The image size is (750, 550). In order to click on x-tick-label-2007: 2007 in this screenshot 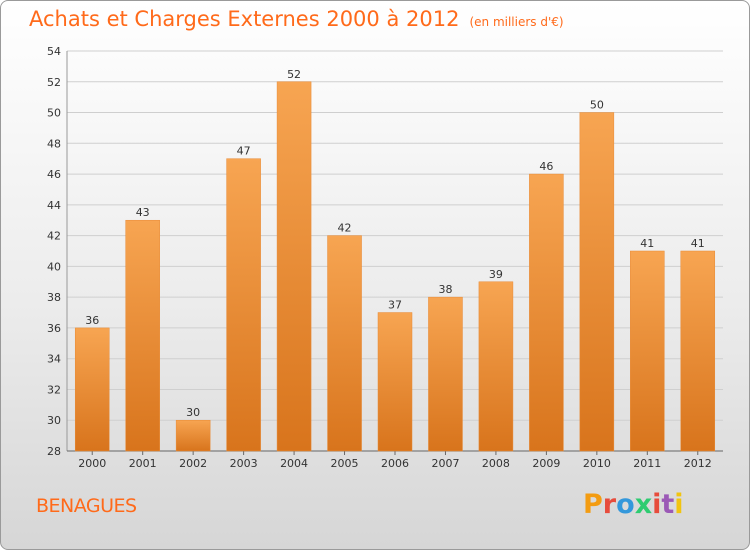, I will do `click(445, 463)`.